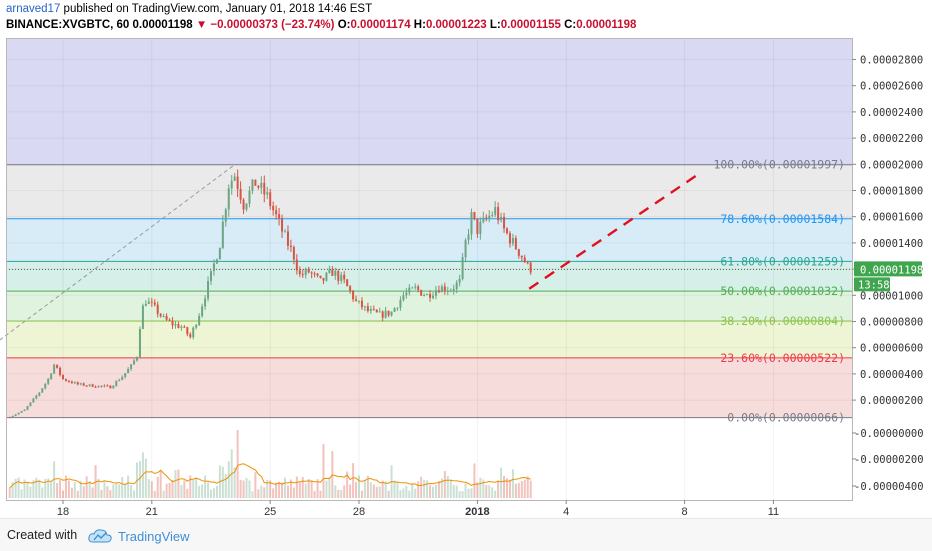 This screenshot has height=551, width=932. Describe the element at coordinates (891, 61) in the screenshot. I see `price-tick-label: 0.00002800` at that location.